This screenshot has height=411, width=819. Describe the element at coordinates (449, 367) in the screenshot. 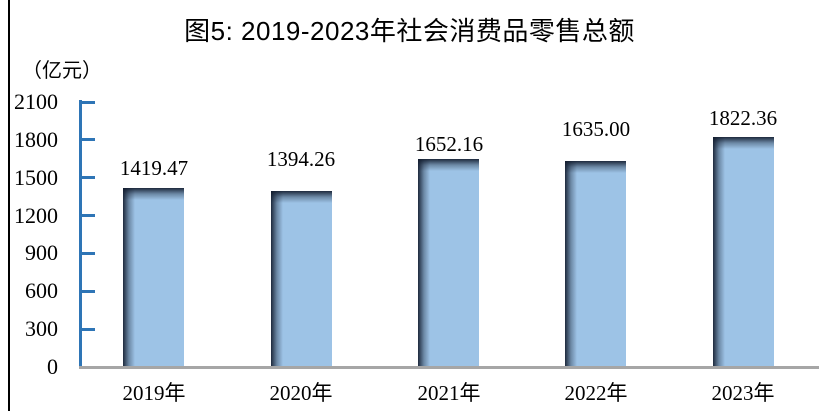

I see `x-axis-line` at that location.